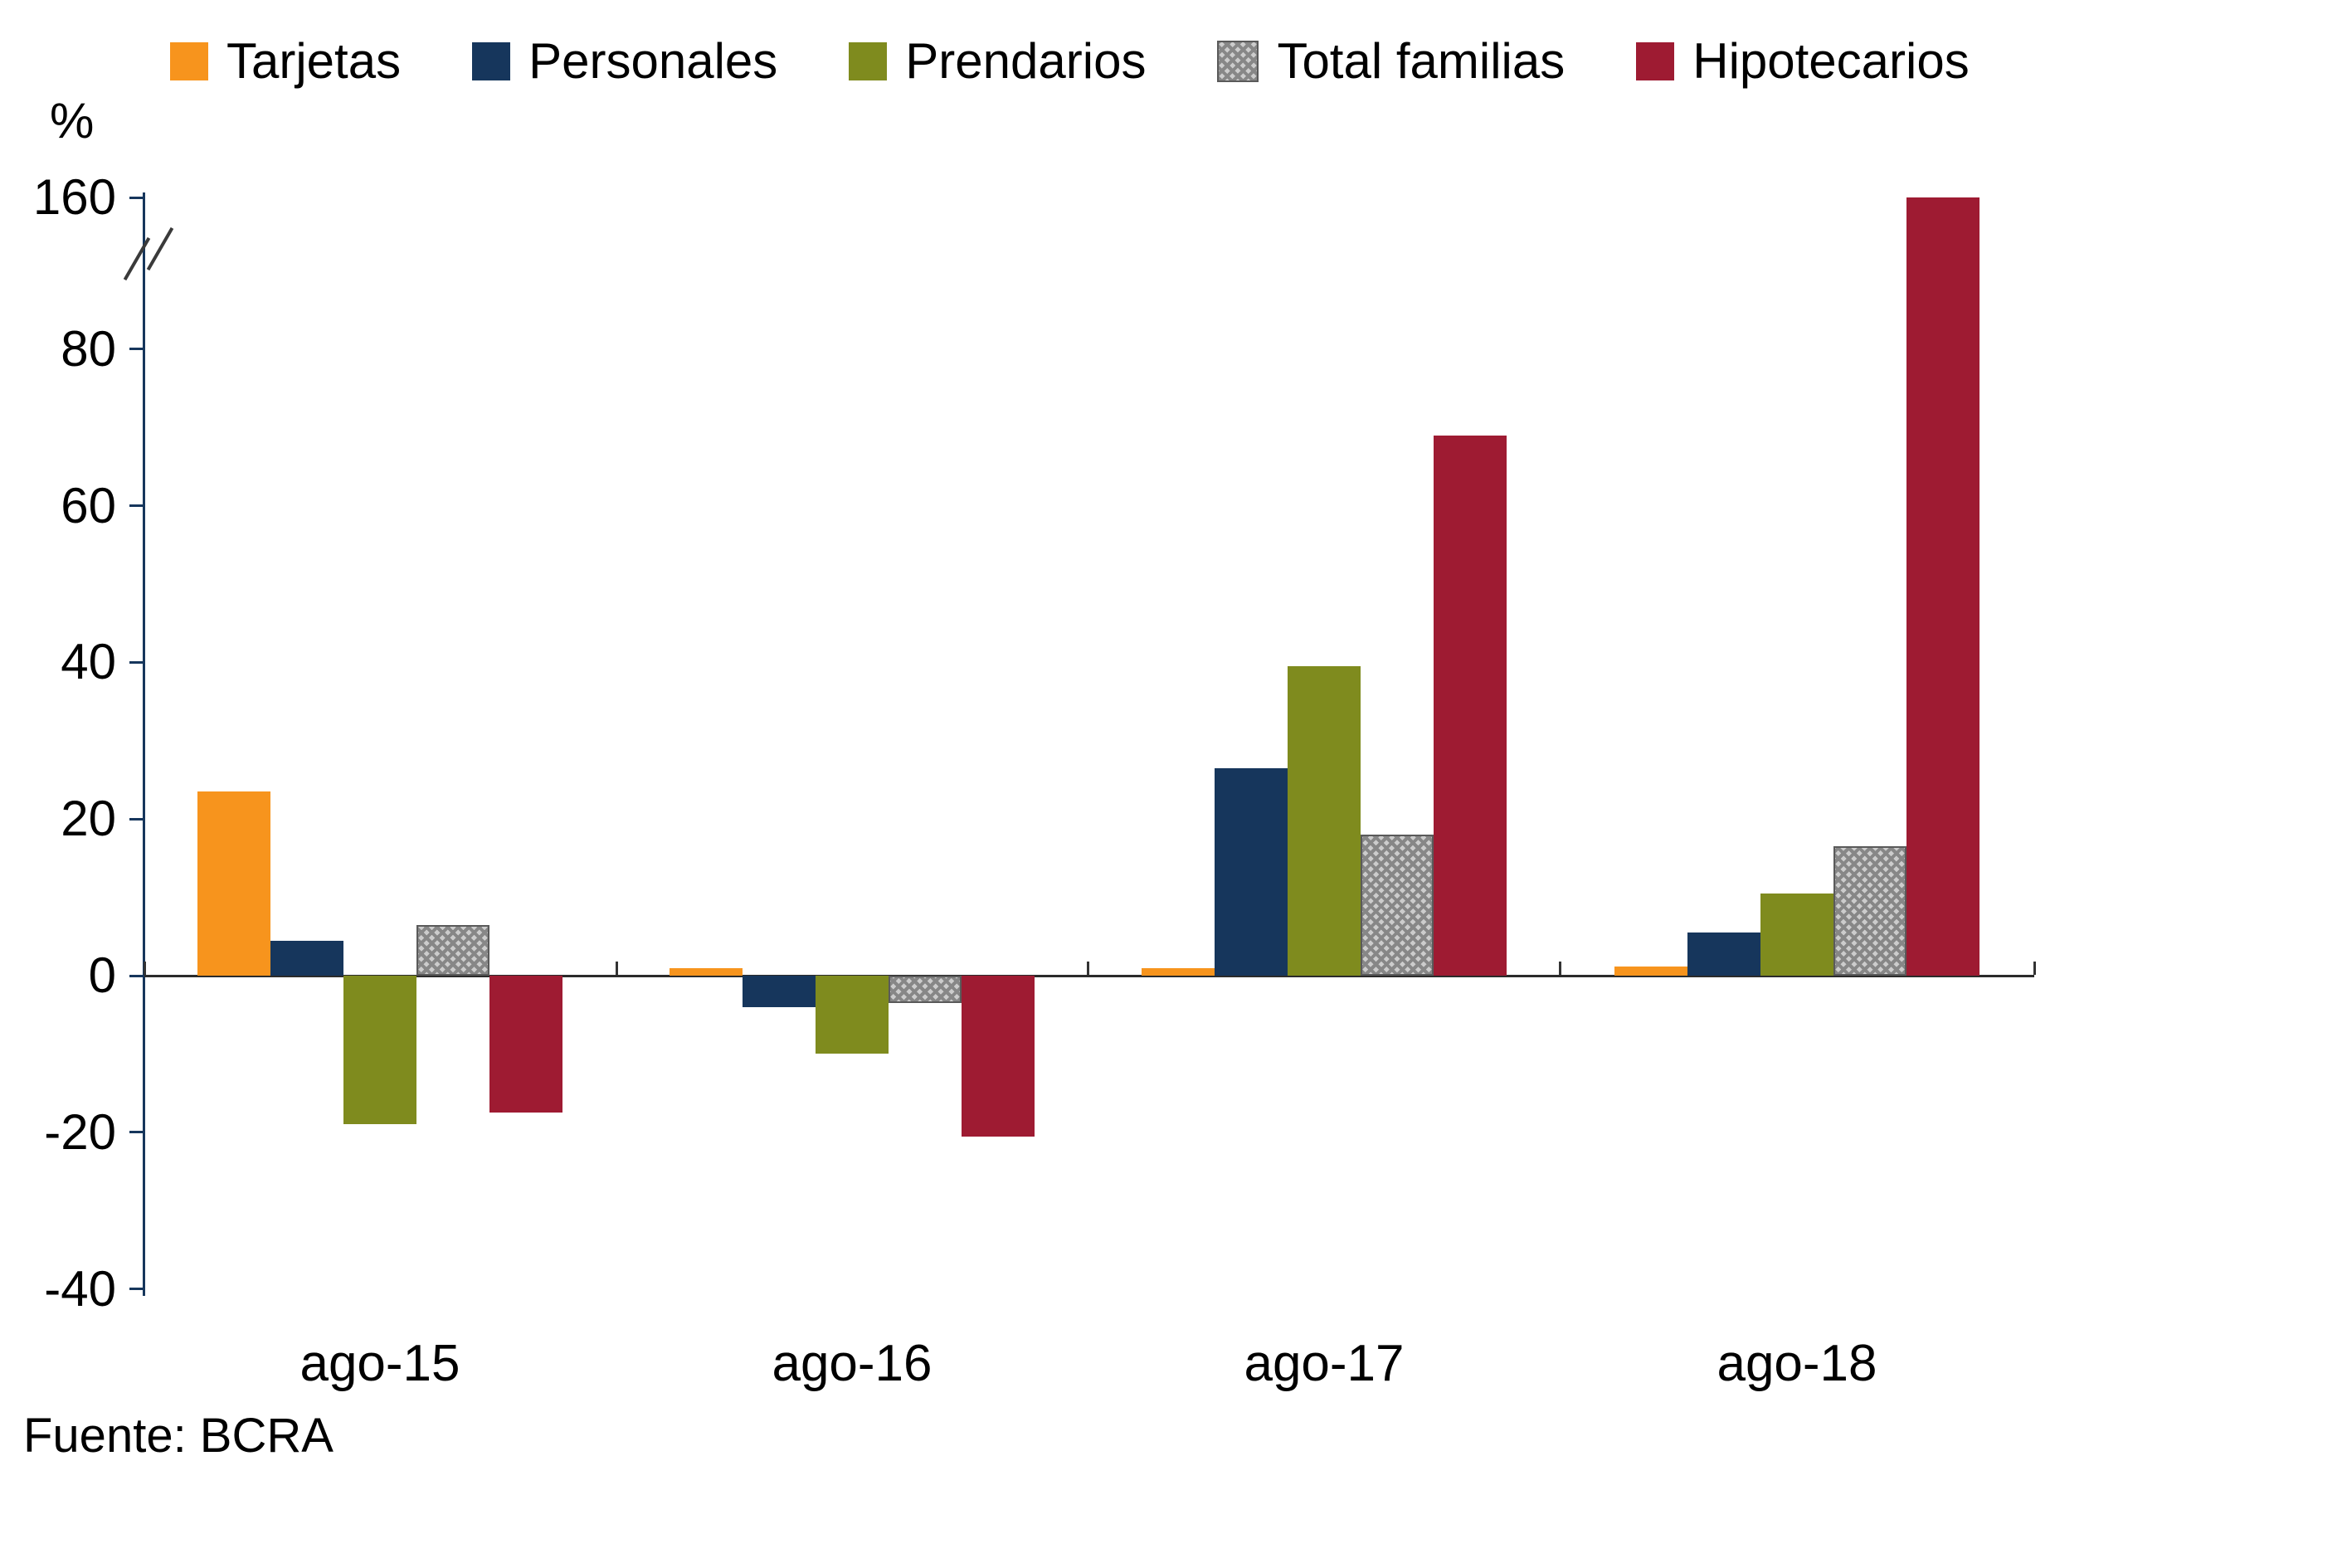 The image size is (2352, 1568). I want to click on y-tick-label-60: 60, so click(88, 505).